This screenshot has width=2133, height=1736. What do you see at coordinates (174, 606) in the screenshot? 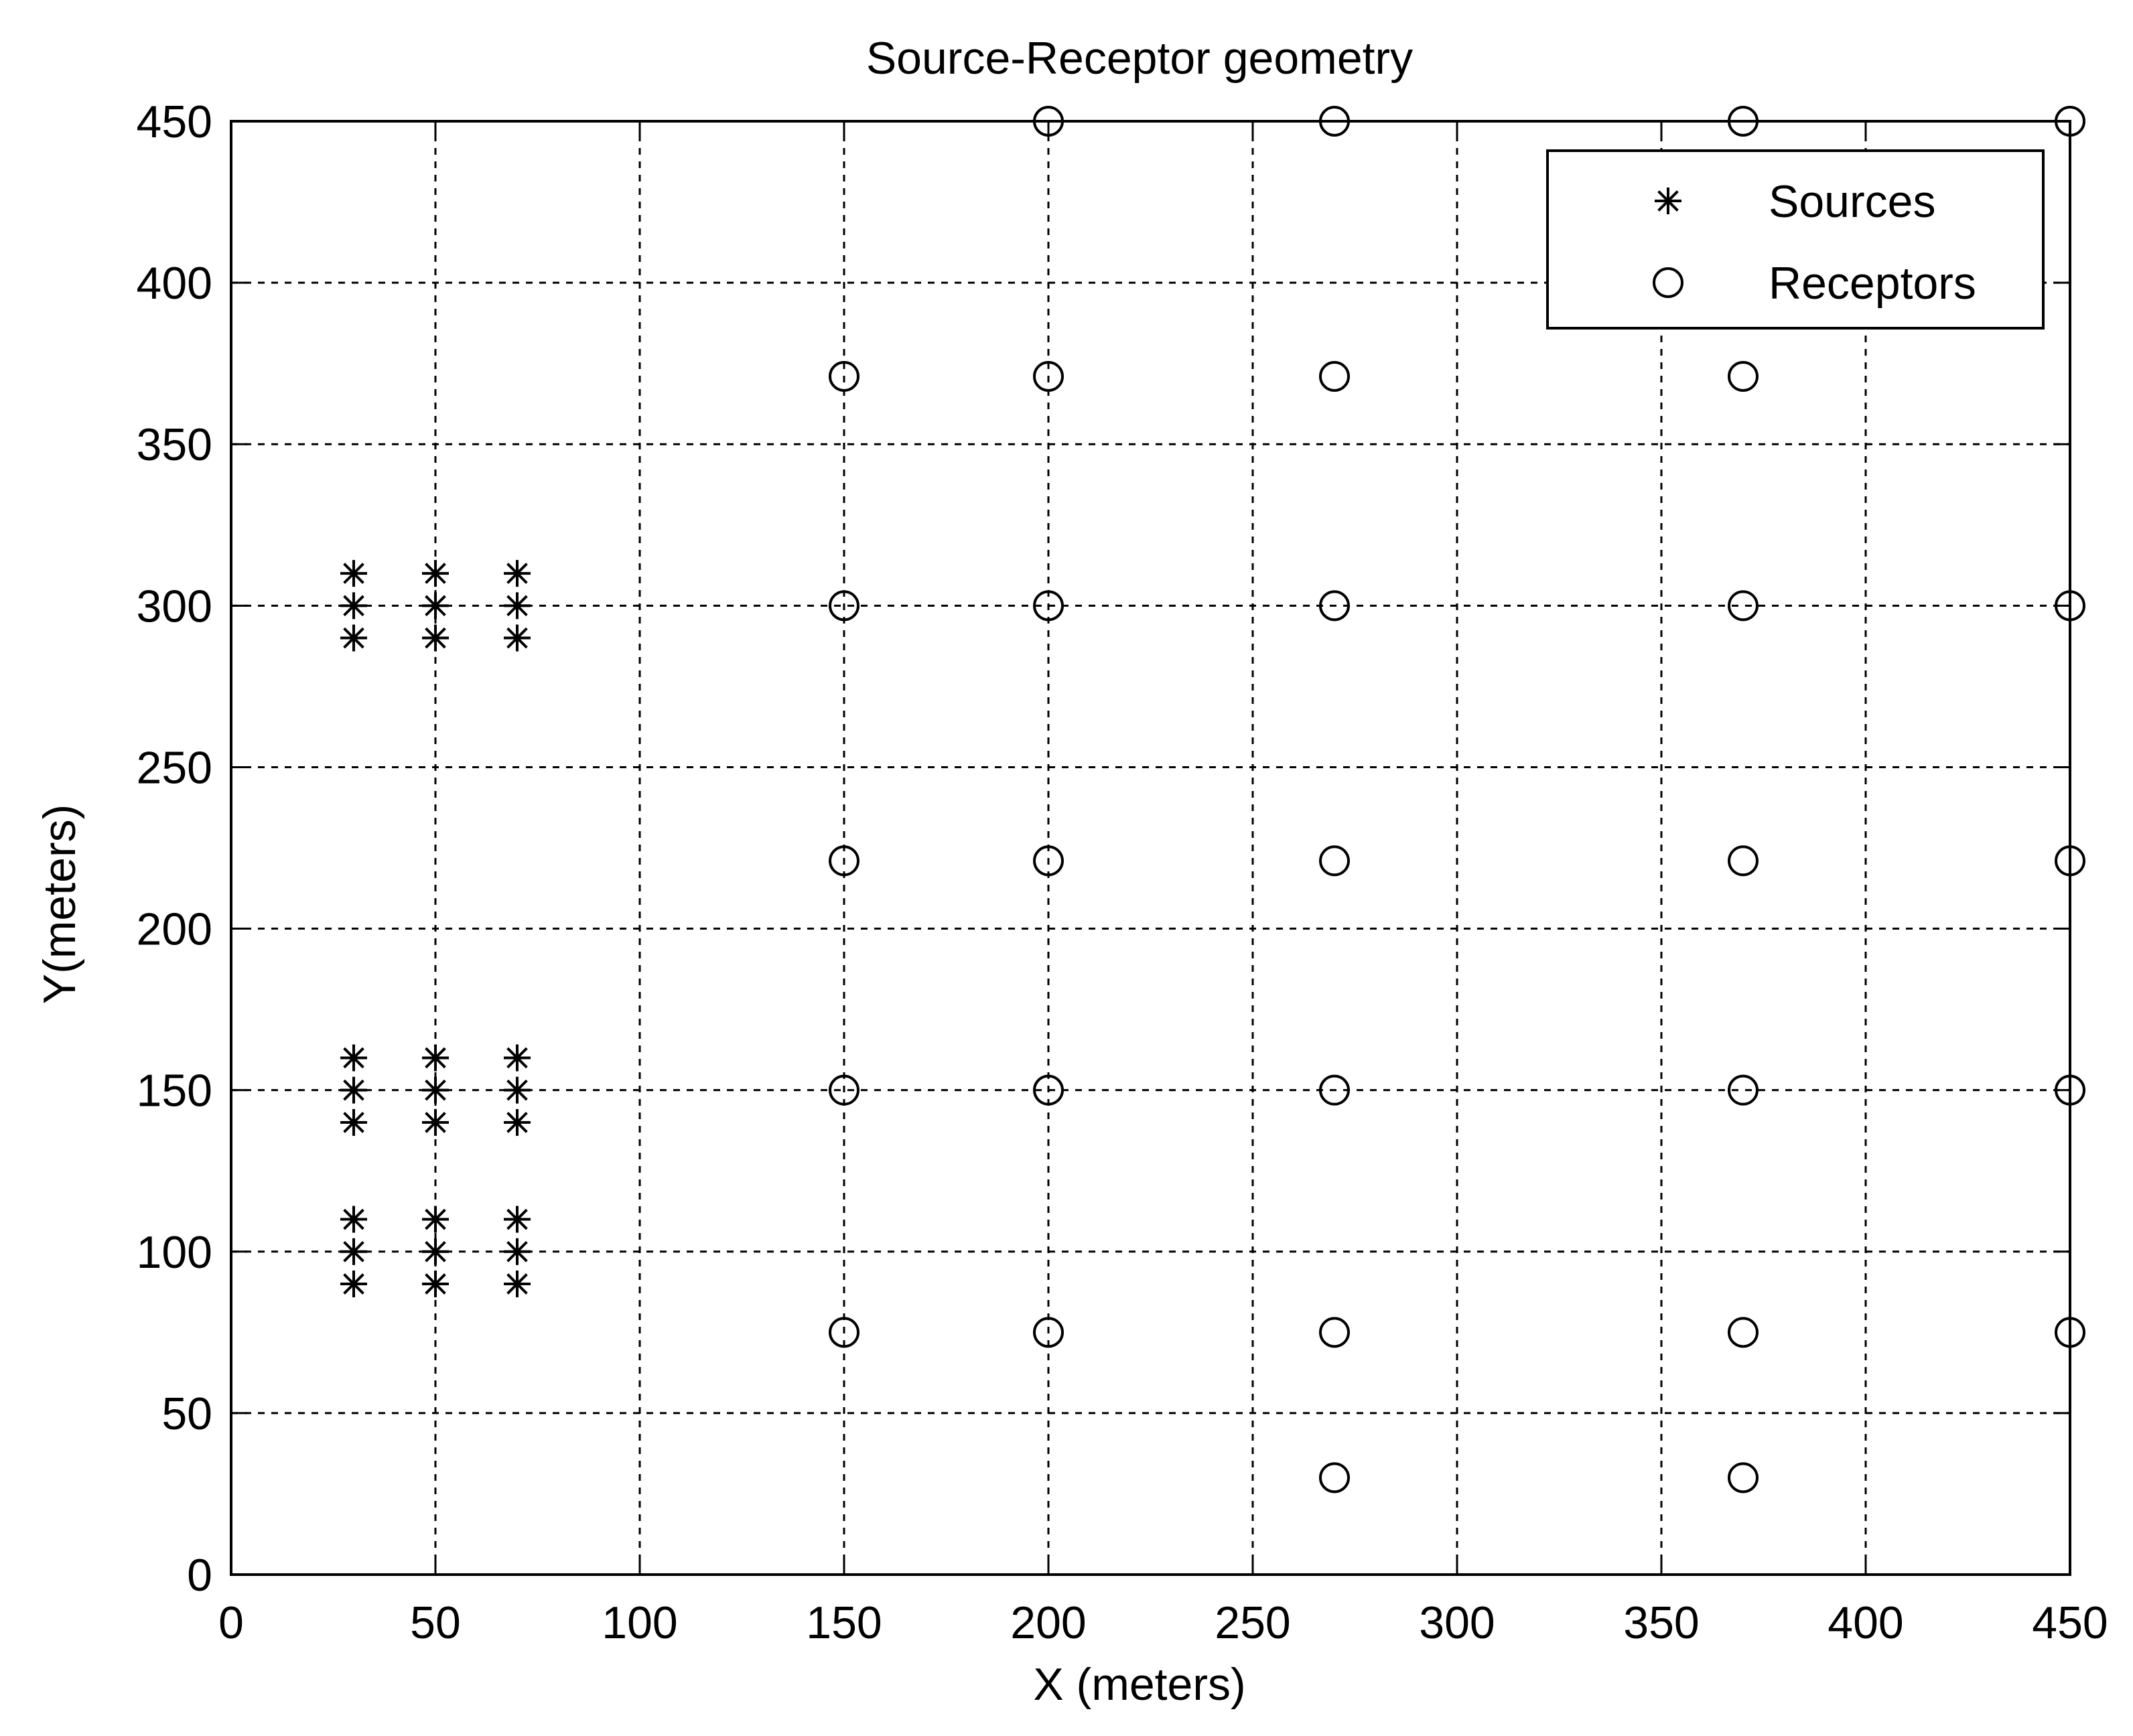
I see `y-tick-label: 300` at bounding box center [174, 606].